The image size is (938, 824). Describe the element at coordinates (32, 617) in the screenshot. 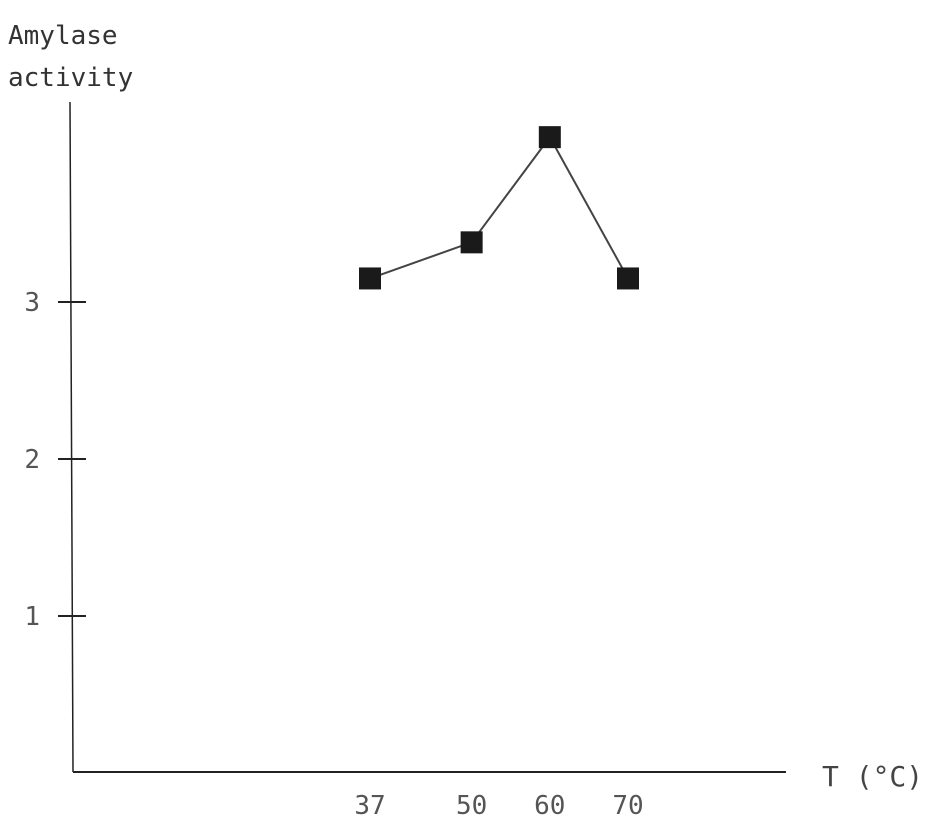

I see `y-tick-label: 1` at that location.